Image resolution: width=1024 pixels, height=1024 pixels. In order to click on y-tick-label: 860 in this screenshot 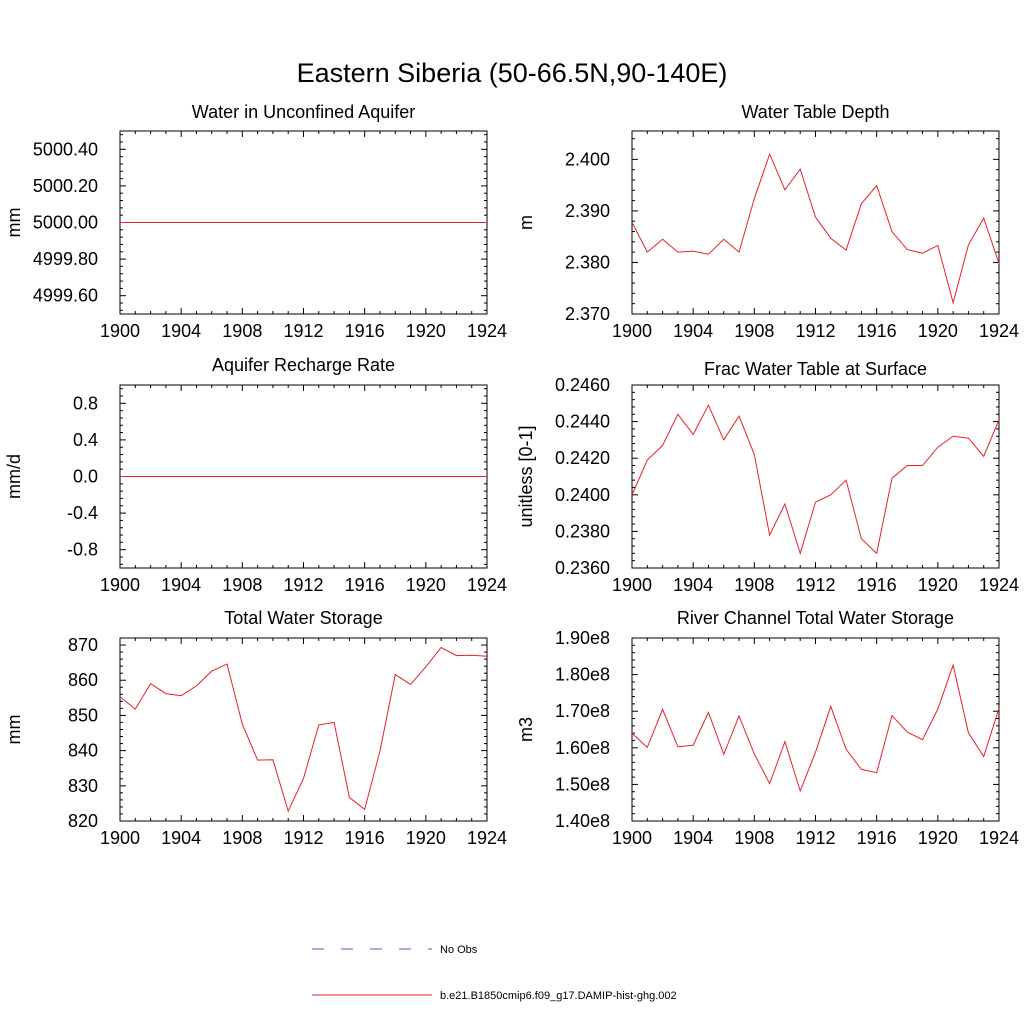, I will do `click(83, 680)`.